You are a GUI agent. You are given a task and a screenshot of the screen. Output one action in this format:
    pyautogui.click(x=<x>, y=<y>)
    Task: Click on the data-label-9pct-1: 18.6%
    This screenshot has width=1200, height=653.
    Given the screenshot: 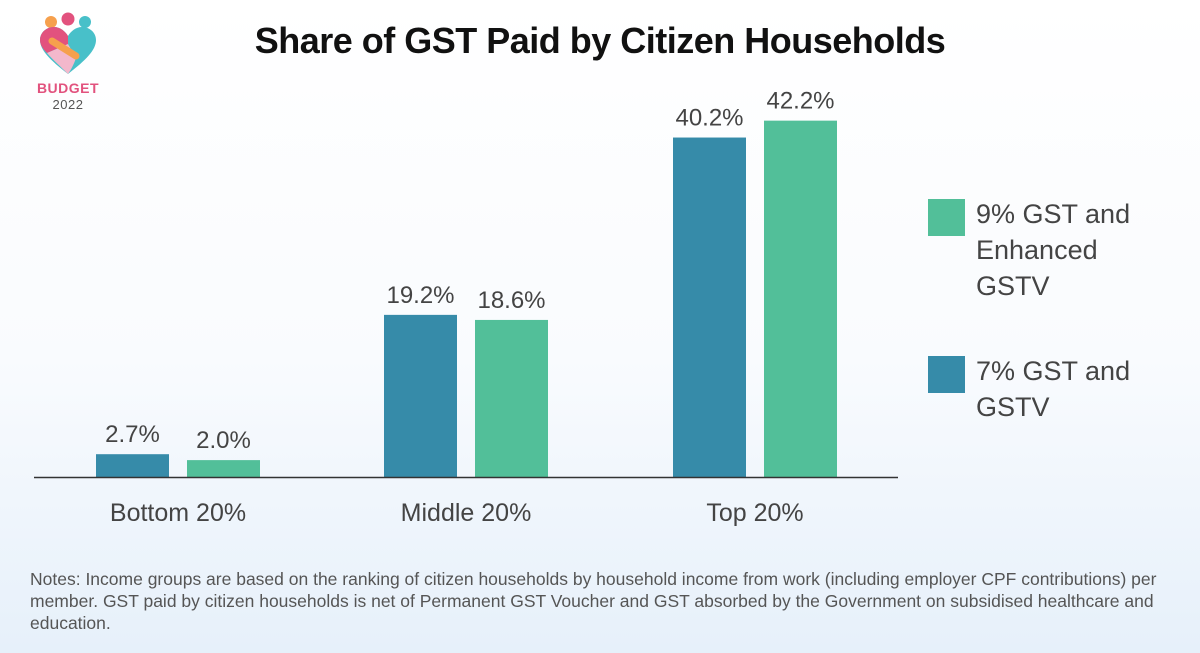 What is the action you would take?
    pyautogui.click(x=511, y=300)
    